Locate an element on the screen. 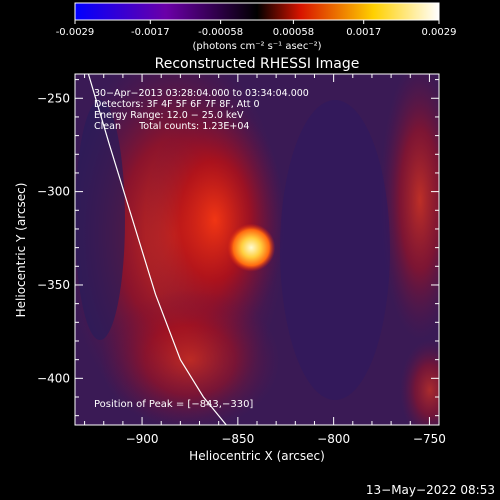 The height and width of the screenshot is (500, 500). x-tick-label: −750 is located at coordinates (429, 439).